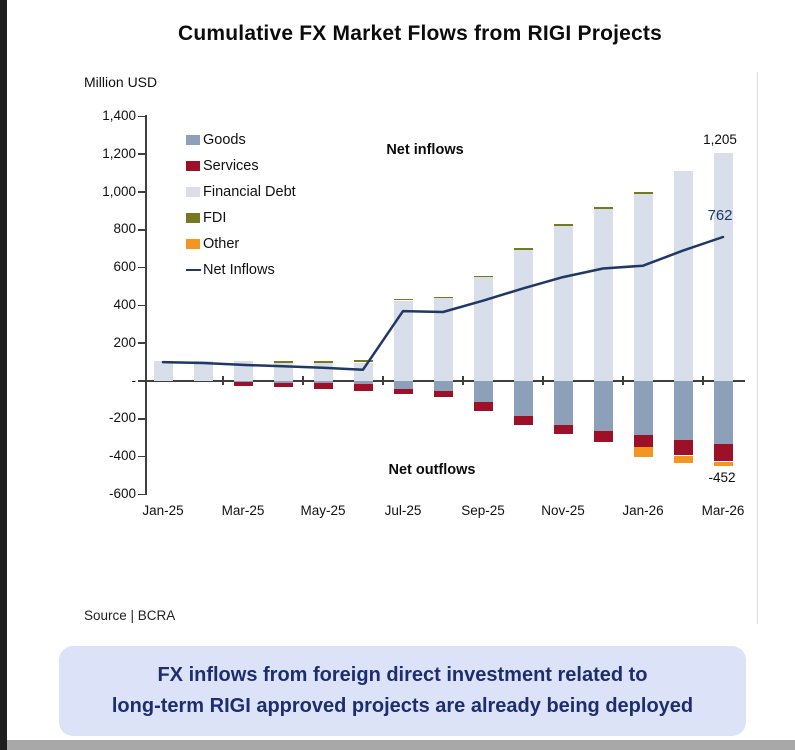 Image resolution: width=795 pixels, height=750 pixels. I want to click on legend-item-fdi: FDI, so click(241, 218).